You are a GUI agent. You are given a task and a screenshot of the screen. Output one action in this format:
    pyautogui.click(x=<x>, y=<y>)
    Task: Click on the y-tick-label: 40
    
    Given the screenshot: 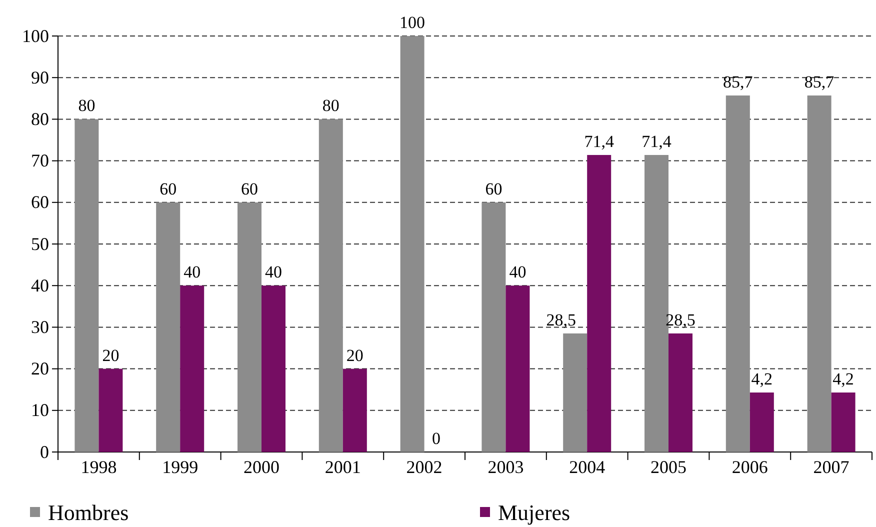 What is the action you would take?
    pyautogui.click(x=40, y=285)
    